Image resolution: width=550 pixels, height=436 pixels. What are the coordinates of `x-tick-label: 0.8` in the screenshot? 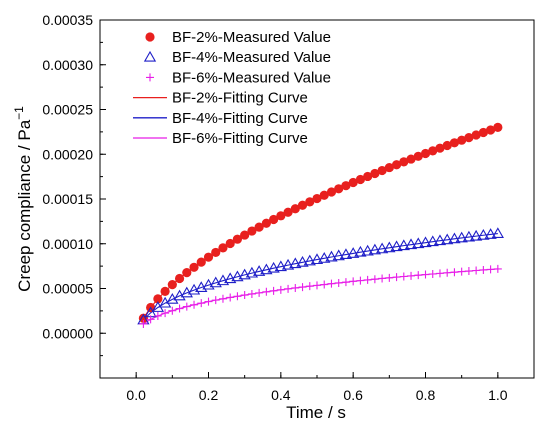 It's located at (426, 395).